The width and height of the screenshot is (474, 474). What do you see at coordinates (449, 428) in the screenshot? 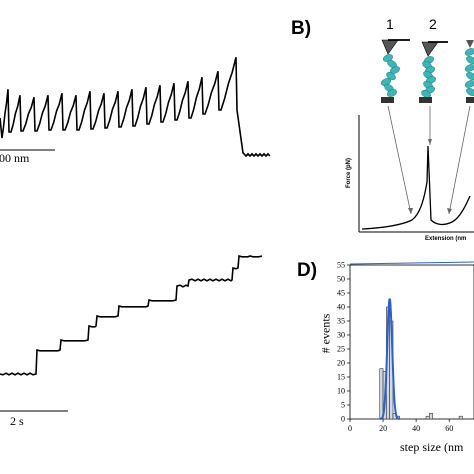
I see `x-tick-label: 60` at bounding box center [449, 428].